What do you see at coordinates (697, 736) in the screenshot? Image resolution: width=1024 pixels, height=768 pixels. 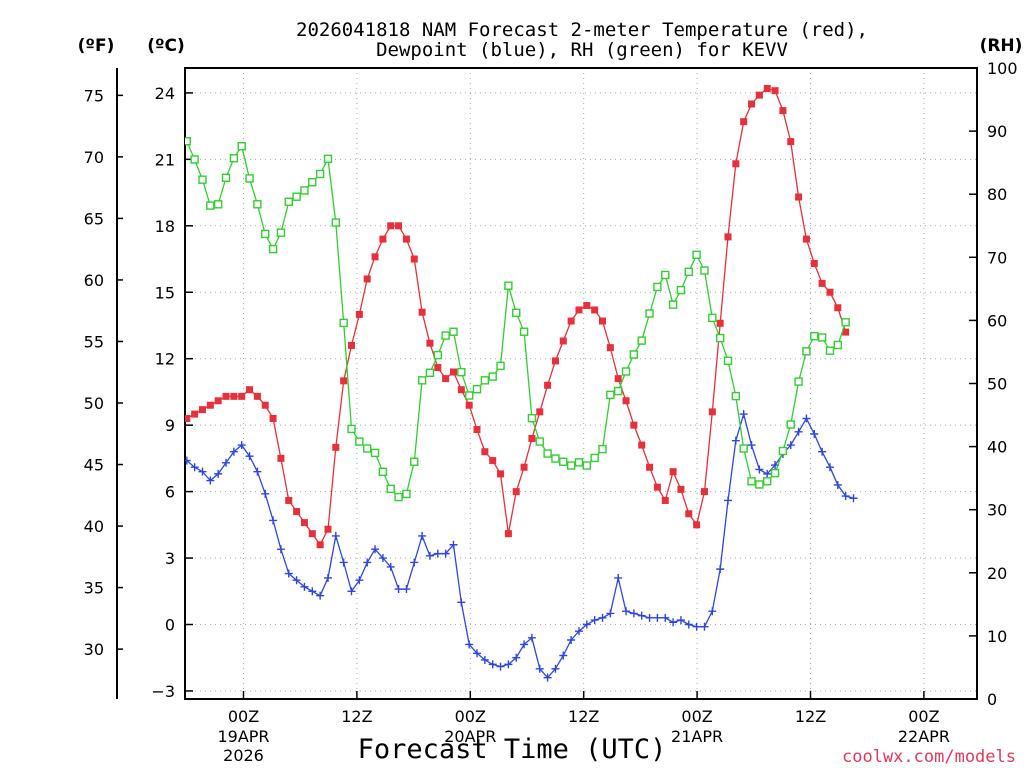 I see `x-tick-date: 21APR` at bounding box center [697, 736].